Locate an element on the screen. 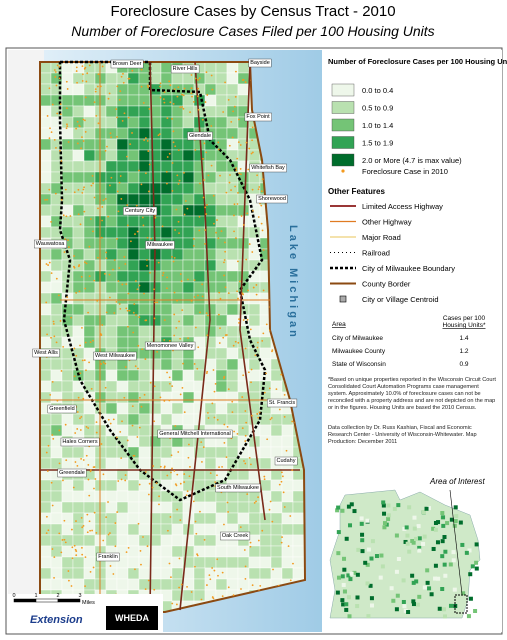 Image resolution: width=507 pixels, height=640 pixels. feature-label: Railroad is located at coordinates (376, 253).